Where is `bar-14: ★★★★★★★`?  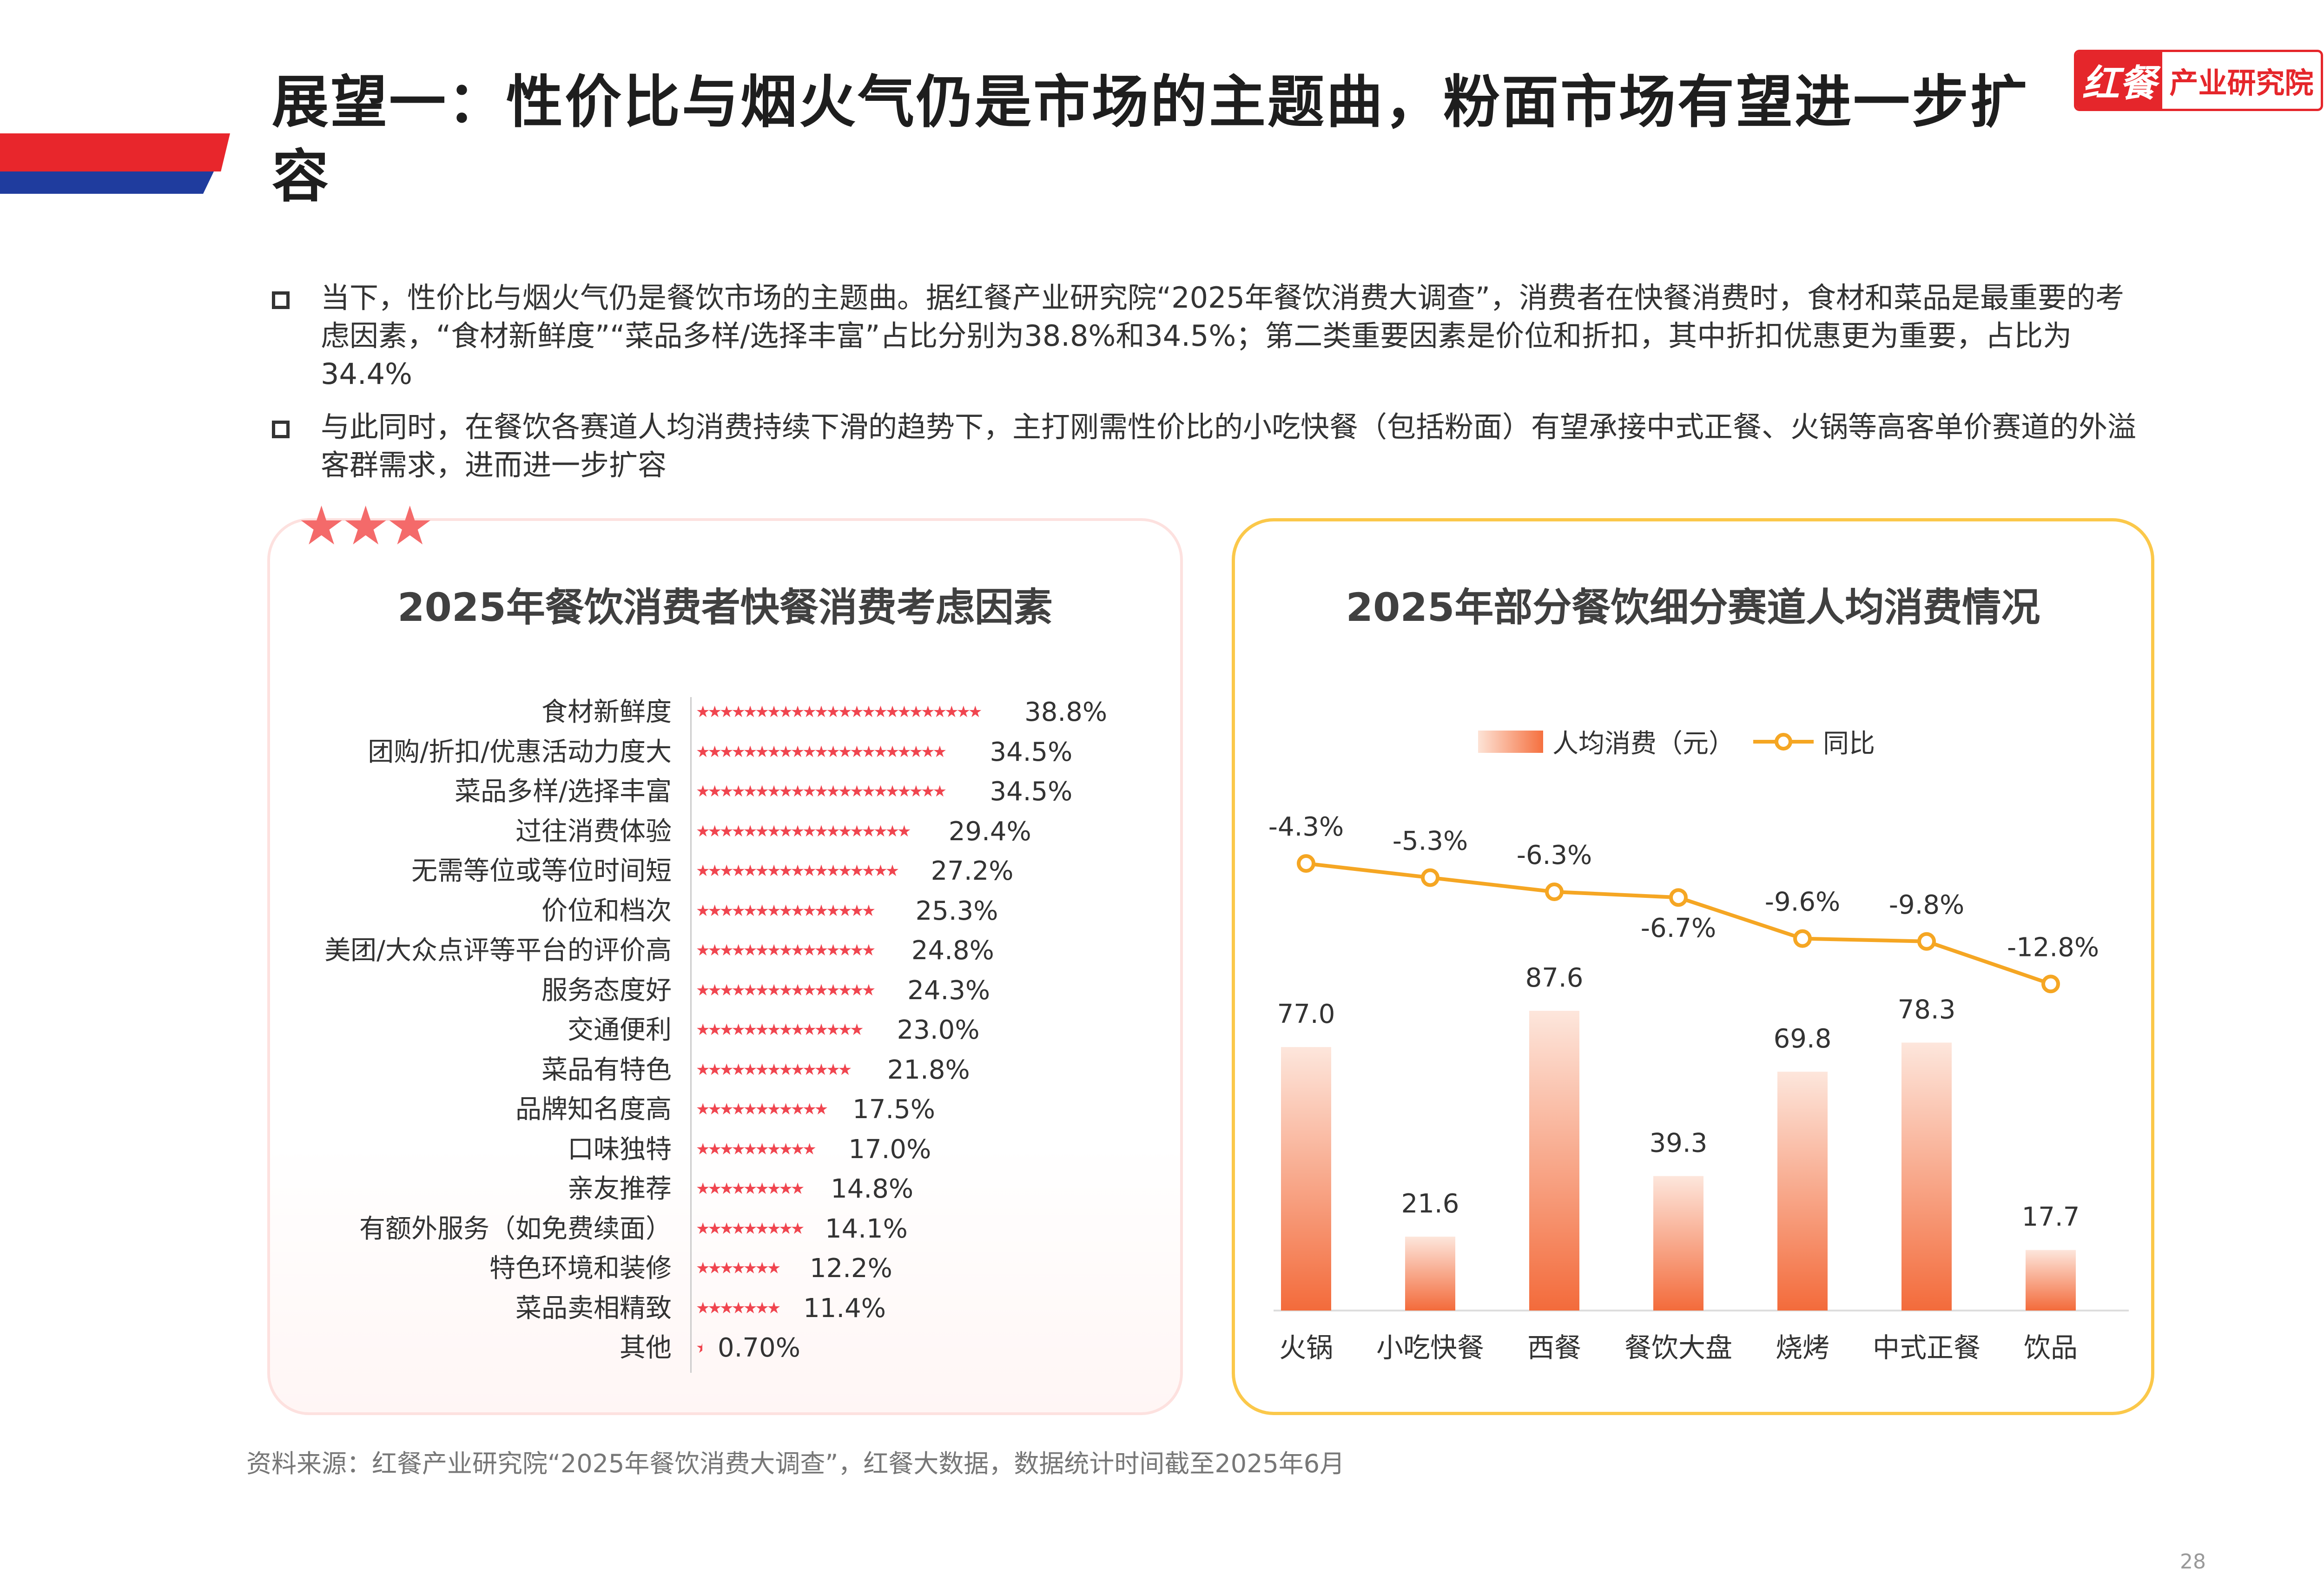 bar-14: ★★★★★★★ is located at coordinates (738, 1268).